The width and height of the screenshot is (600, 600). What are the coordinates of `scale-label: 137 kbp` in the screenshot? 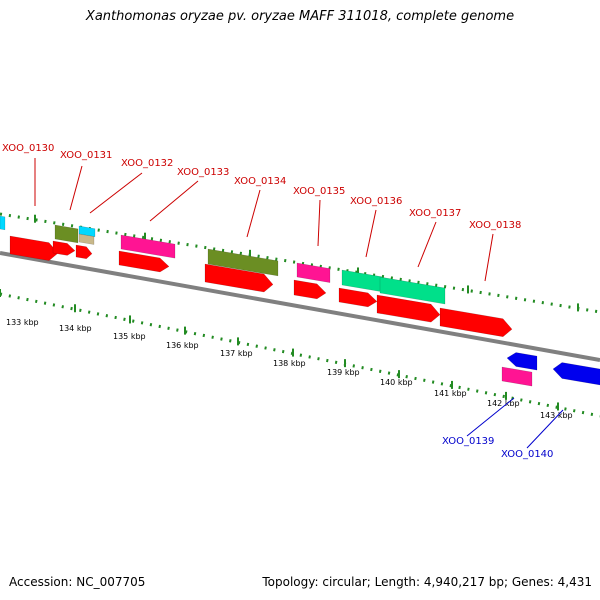 It's located at (236, 353).